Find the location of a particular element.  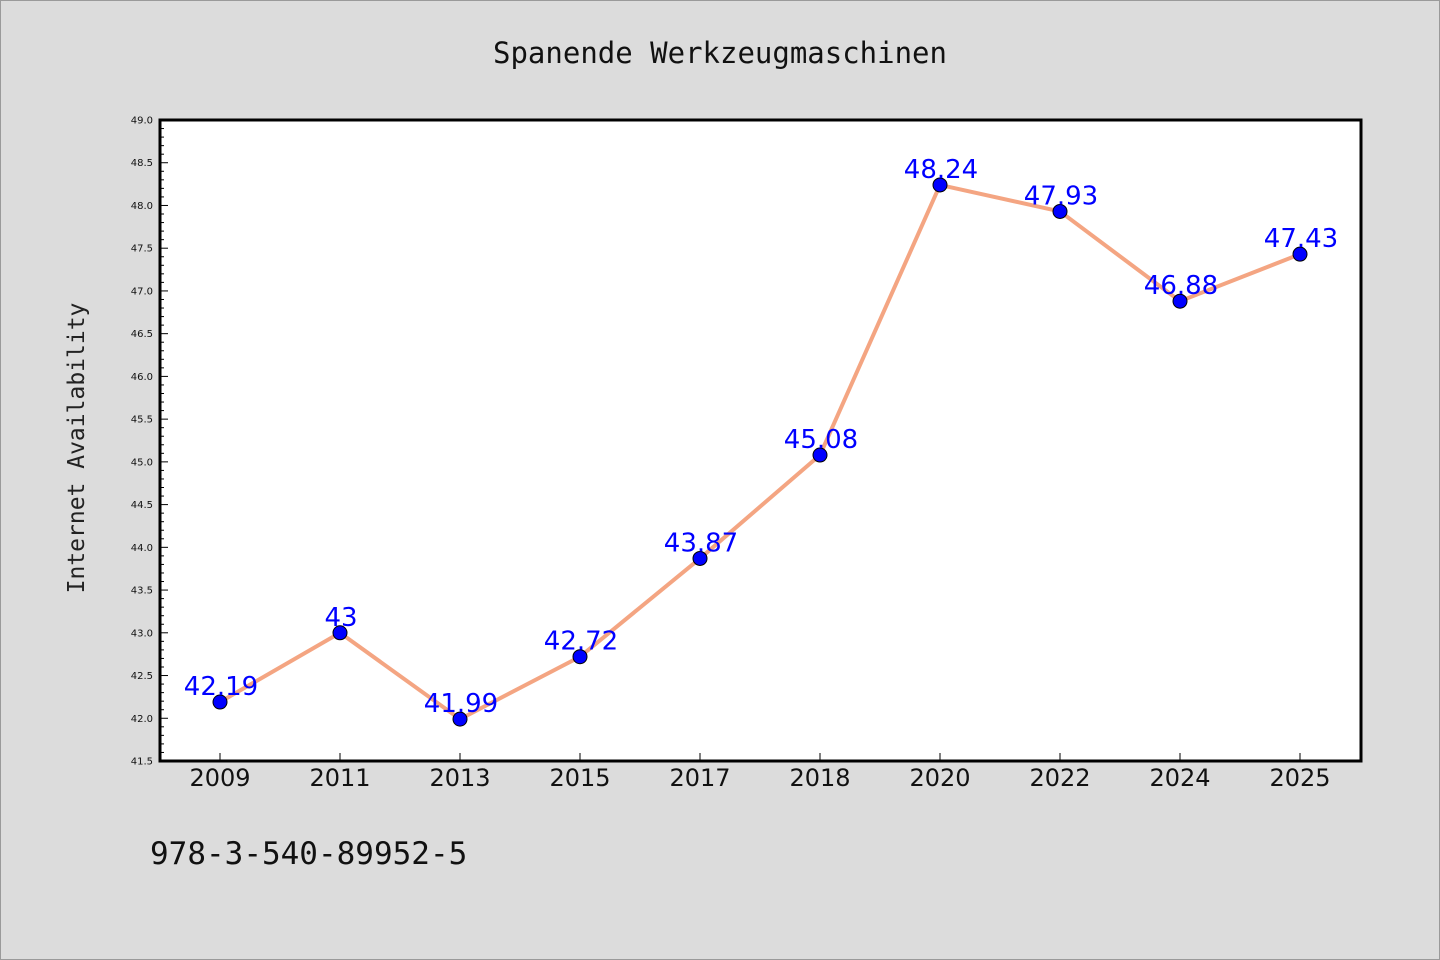

data-label: 42.19 is located at coordinates (221, 687).